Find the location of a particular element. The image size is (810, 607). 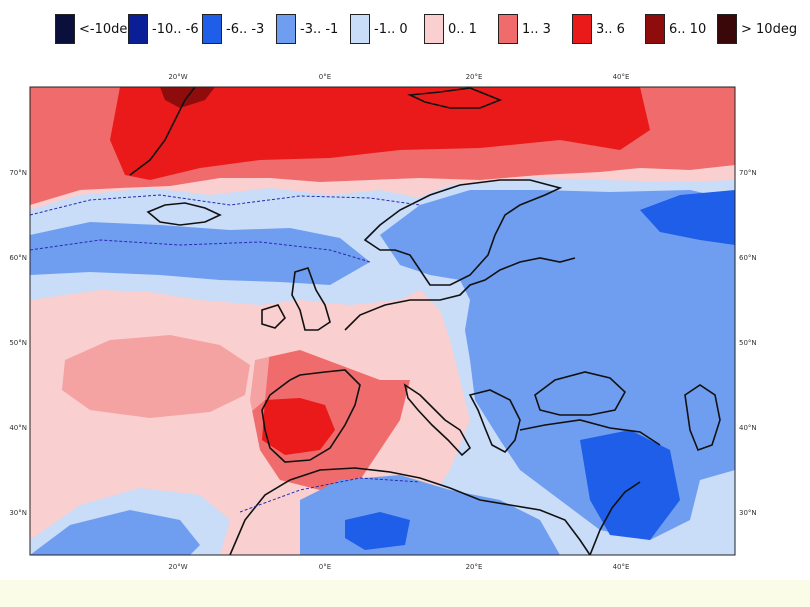

north-africa-coast is located at coordinates (410, 511).